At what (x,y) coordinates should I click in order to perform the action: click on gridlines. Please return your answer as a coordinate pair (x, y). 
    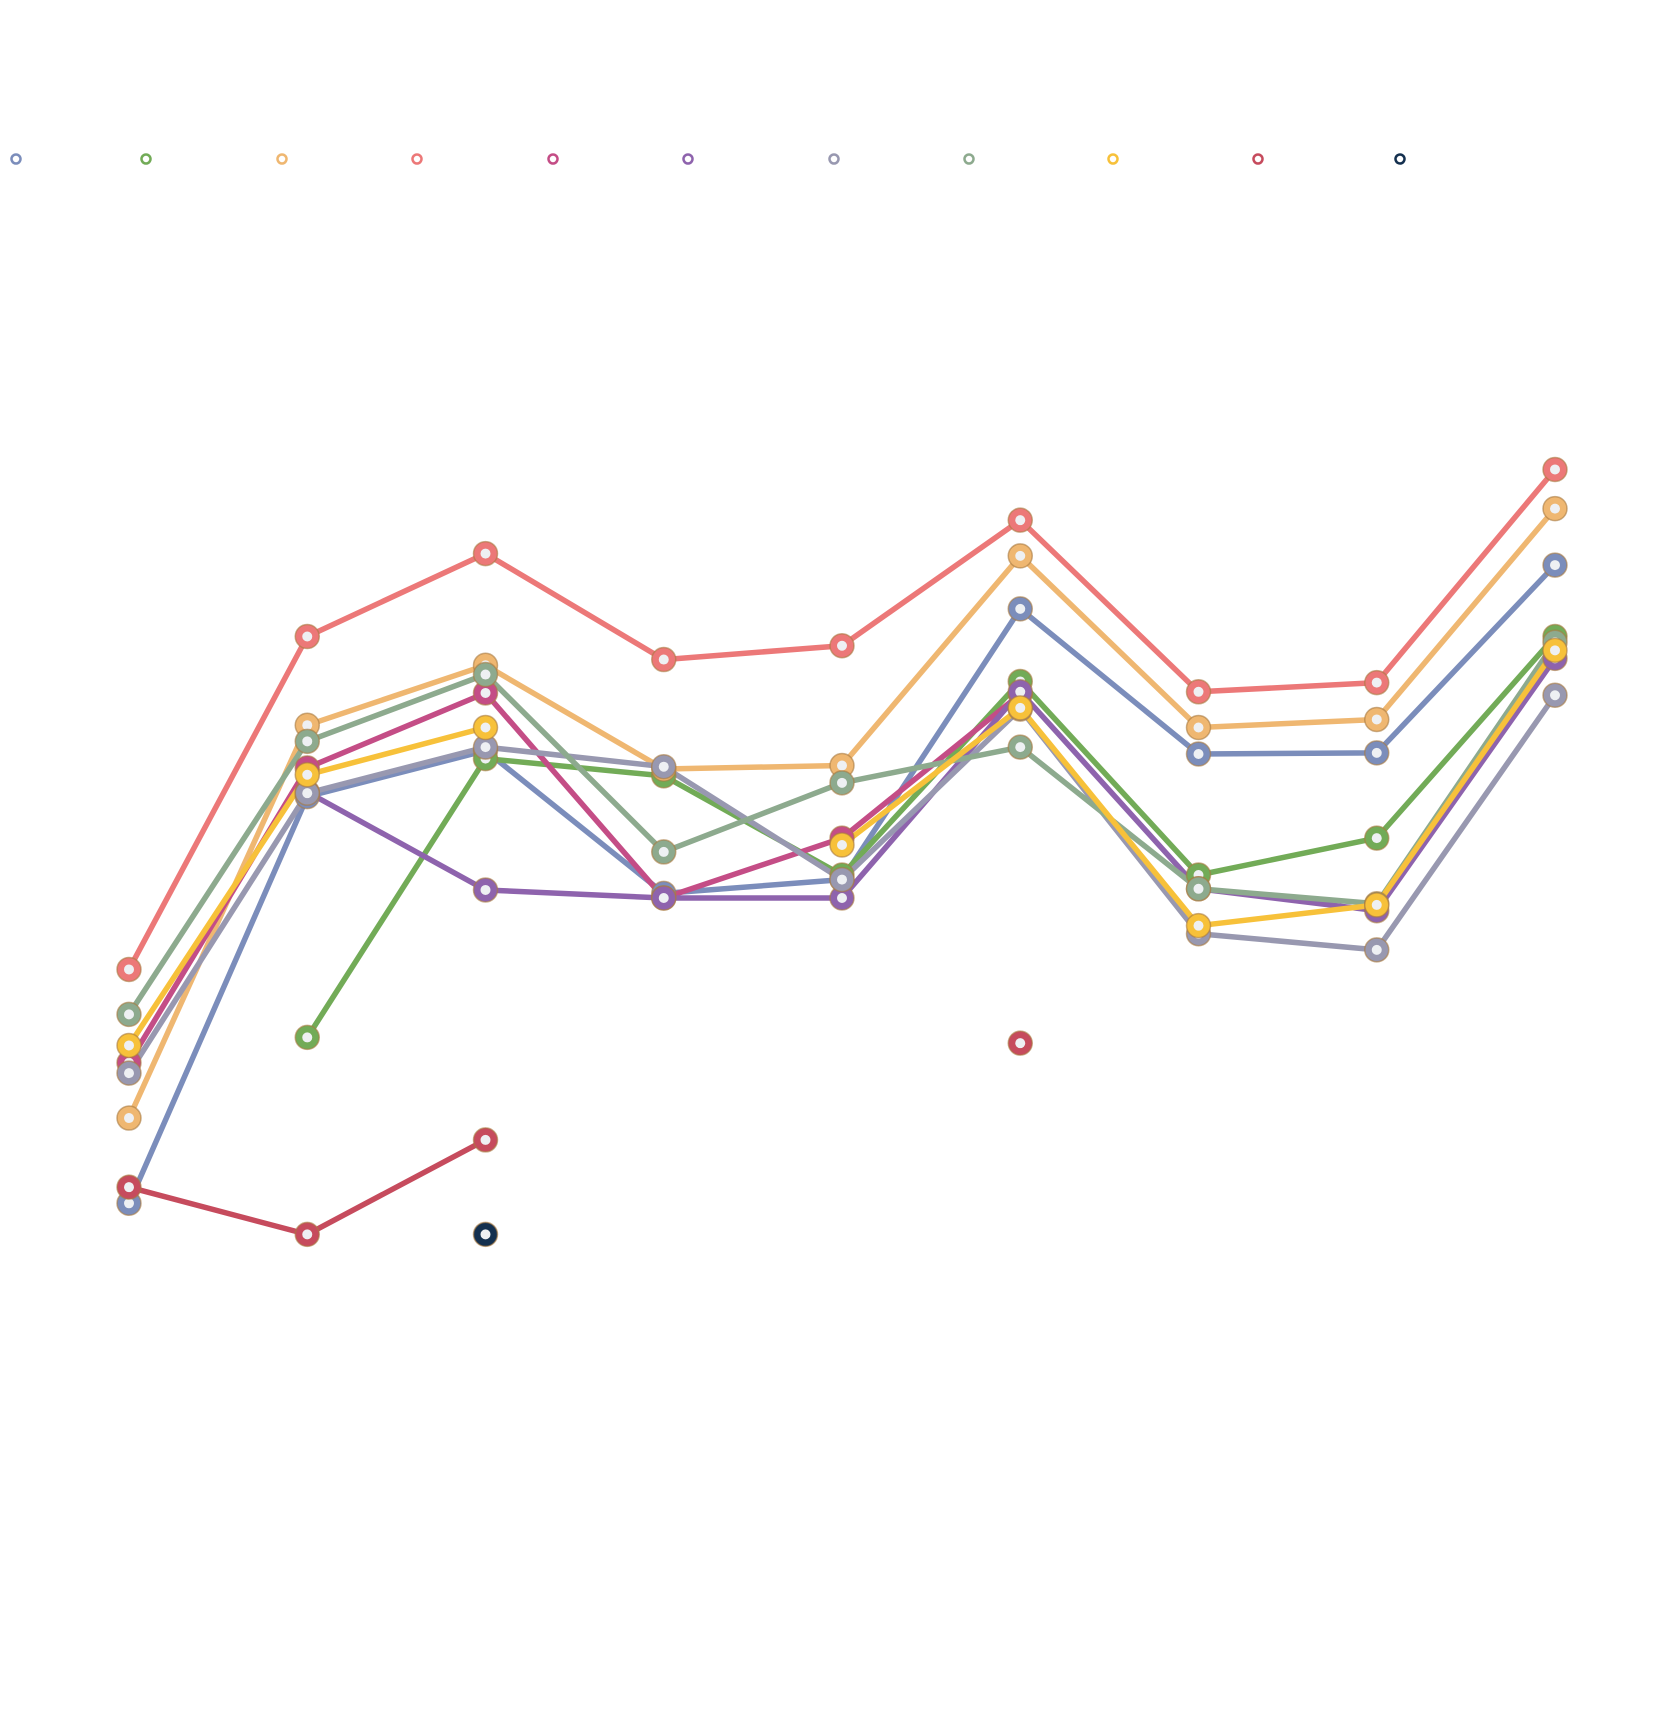
    Looking at the image, I should click on (842, 716).